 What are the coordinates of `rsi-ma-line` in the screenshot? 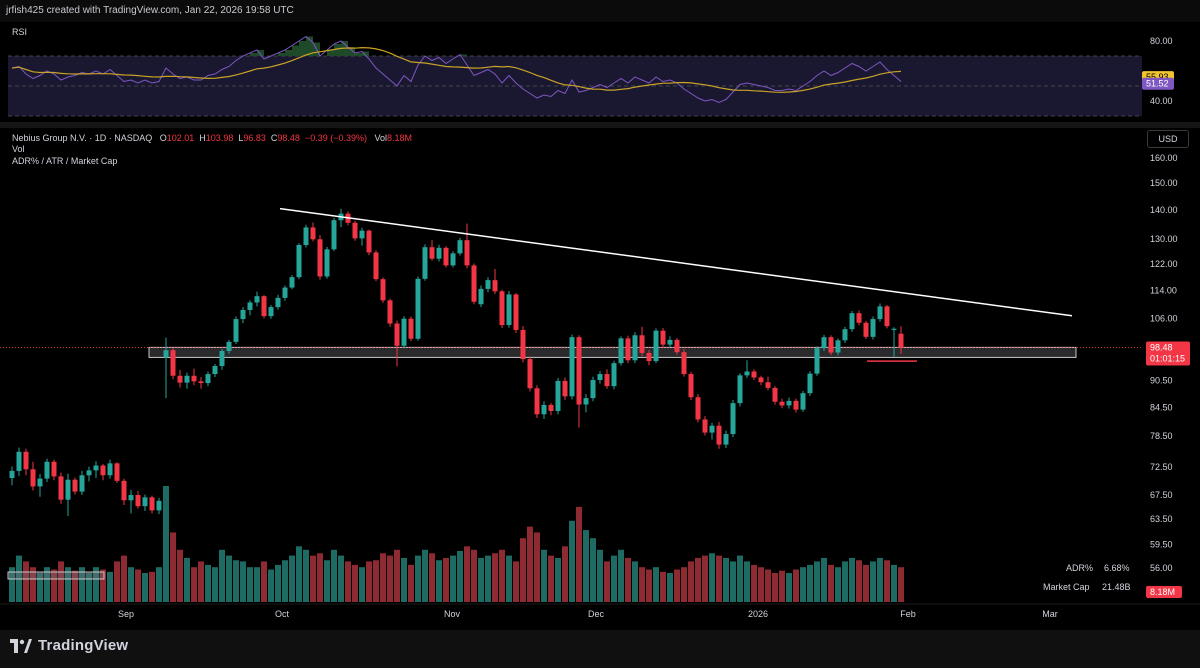 It's located at (456, 69).